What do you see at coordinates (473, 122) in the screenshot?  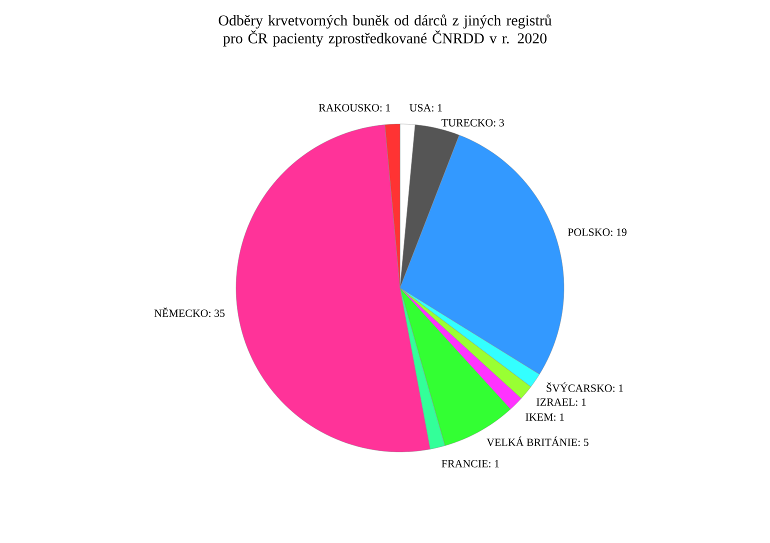 I see `slice-label: TURECKO: 3` at bounding box center [473, 122].